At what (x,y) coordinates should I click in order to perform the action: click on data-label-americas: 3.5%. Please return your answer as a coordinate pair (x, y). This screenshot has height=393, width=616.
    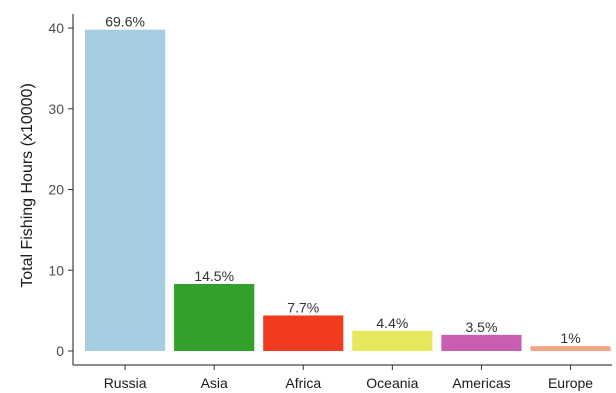
    Looking at the image, I should click on (481, 327).